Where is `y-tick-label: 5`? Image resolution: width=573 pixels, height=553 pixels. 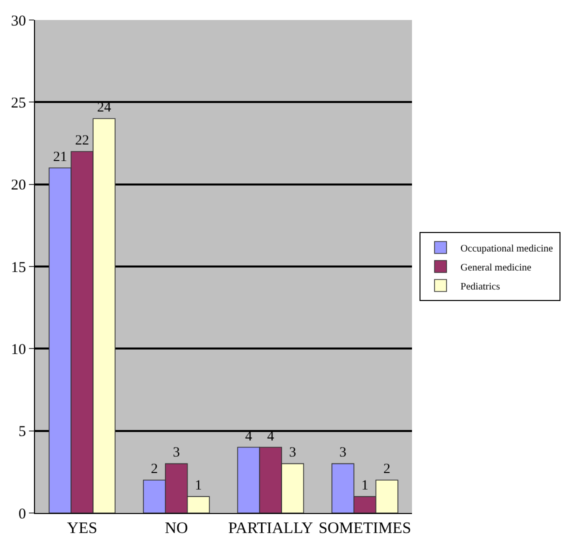
y-tick-label: 5 is located at coordinates (22, 432).